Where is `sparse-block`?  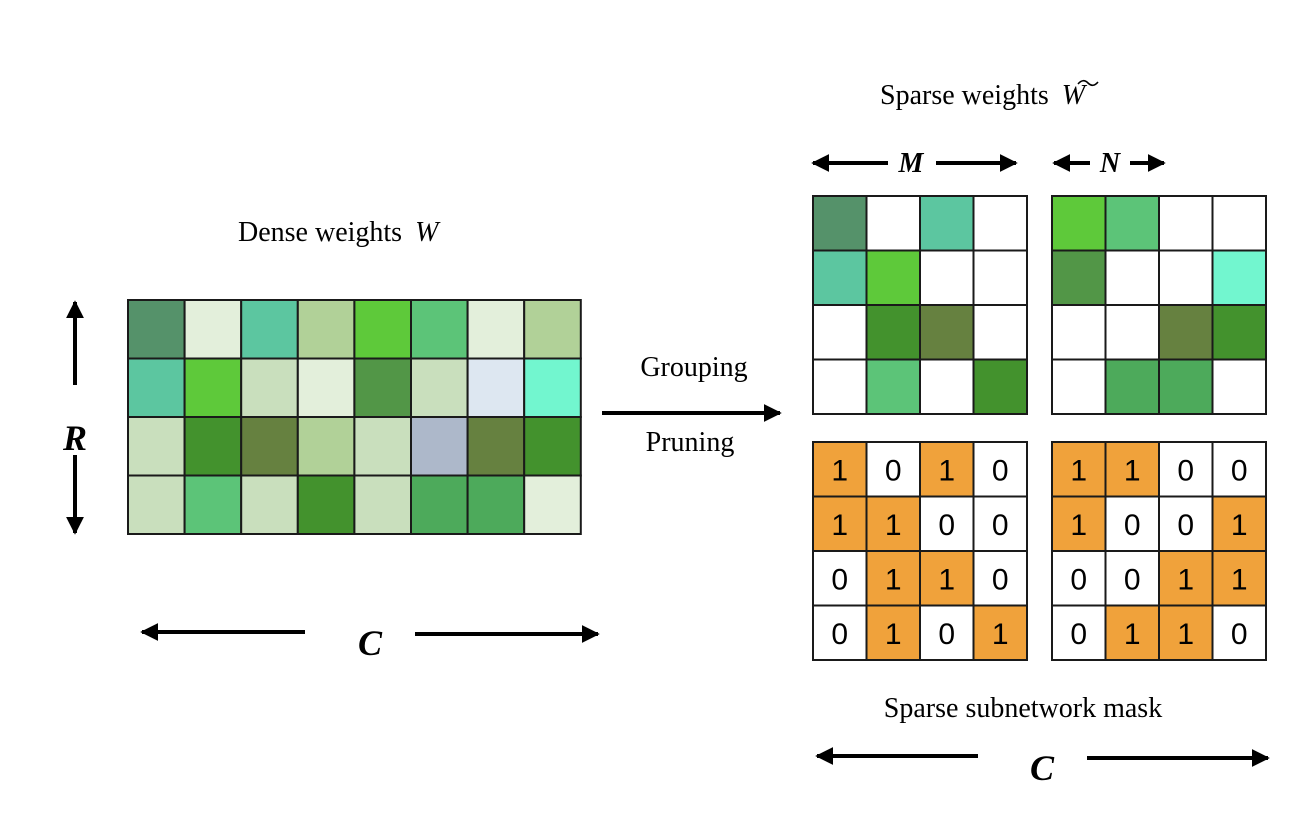
sparse-block is located at coordinates (1159, 305).